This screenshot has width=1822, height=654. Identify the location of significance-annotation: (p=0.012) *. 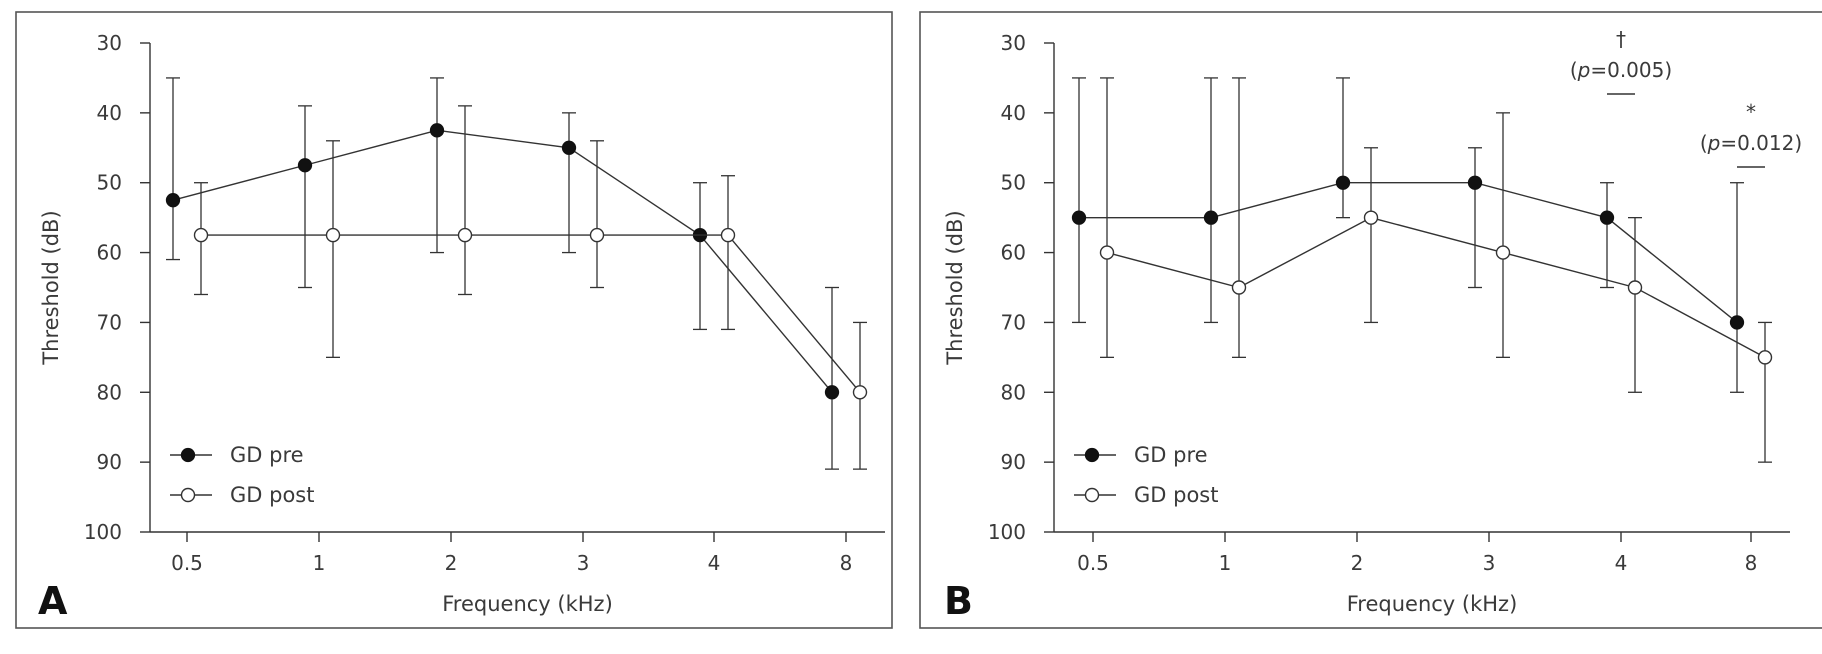
(1751, 134).